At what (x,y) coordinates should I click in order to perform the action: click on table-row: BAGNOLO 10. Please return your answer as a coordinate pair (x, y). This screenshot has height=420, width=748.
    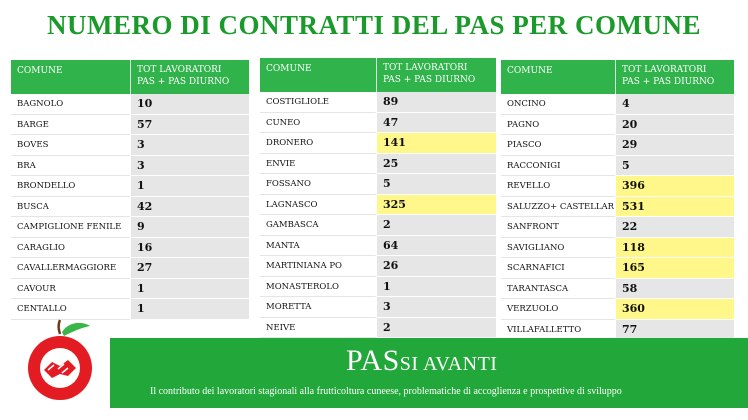
    Looking at the image, I should click on (130, 104).